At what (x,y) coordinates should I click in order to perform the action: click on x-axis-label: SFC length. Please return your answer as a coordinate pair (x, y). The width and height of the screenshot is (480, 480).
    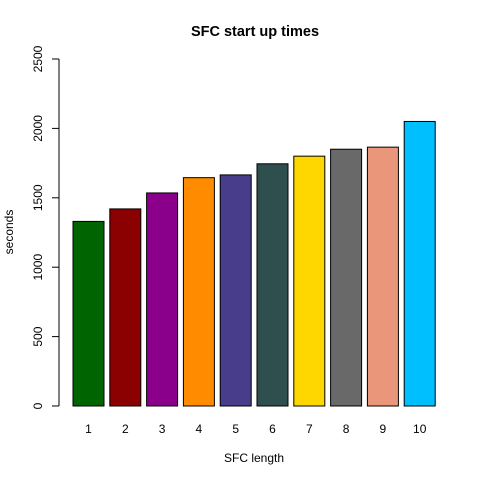
    Looking at the image, I should click on (254, 458).